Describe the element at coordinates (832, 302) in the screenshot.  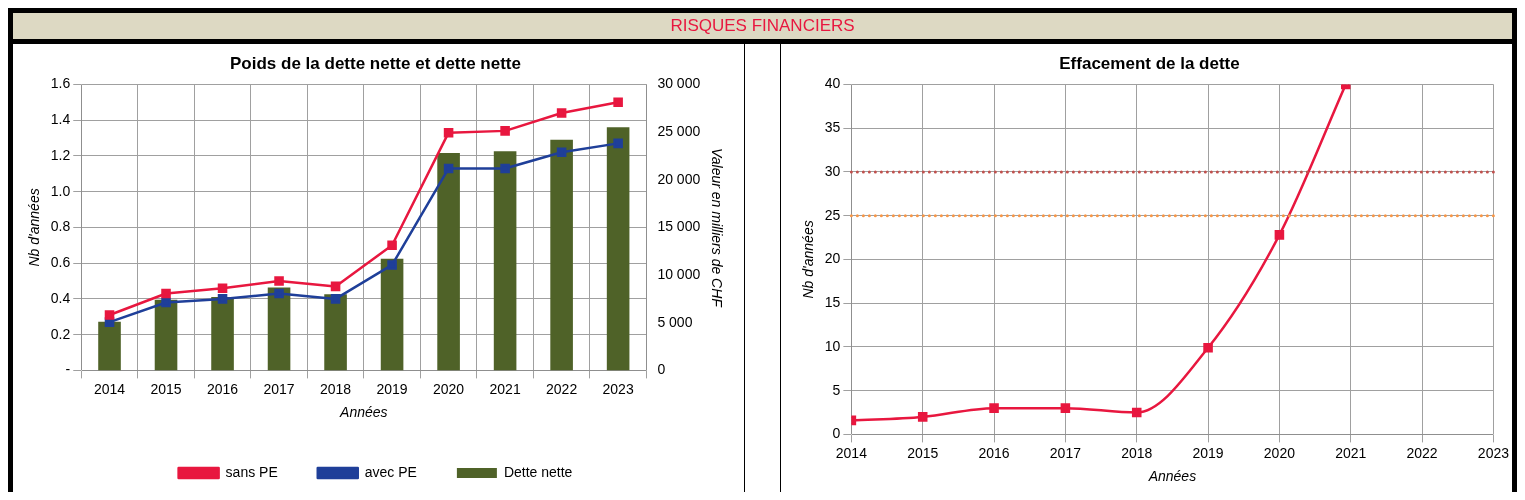
I see `y-tick-label: 15` at that location.